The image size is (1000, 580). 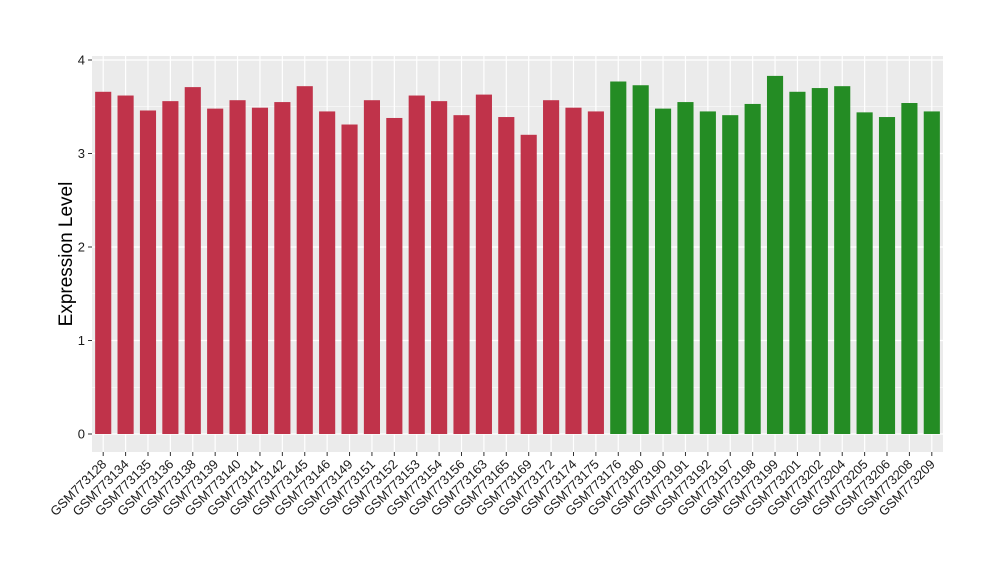 What do you see at coordinates (528, 284) in the screenshot?
I see `bar-GSM773169` at bounding box center [528, 284].